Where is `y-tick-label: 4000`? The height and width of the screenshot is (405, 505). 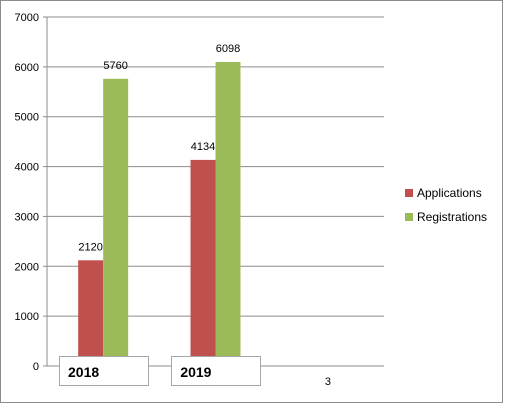 y-tick-label: 4000 is located at coordinates (27, 168).